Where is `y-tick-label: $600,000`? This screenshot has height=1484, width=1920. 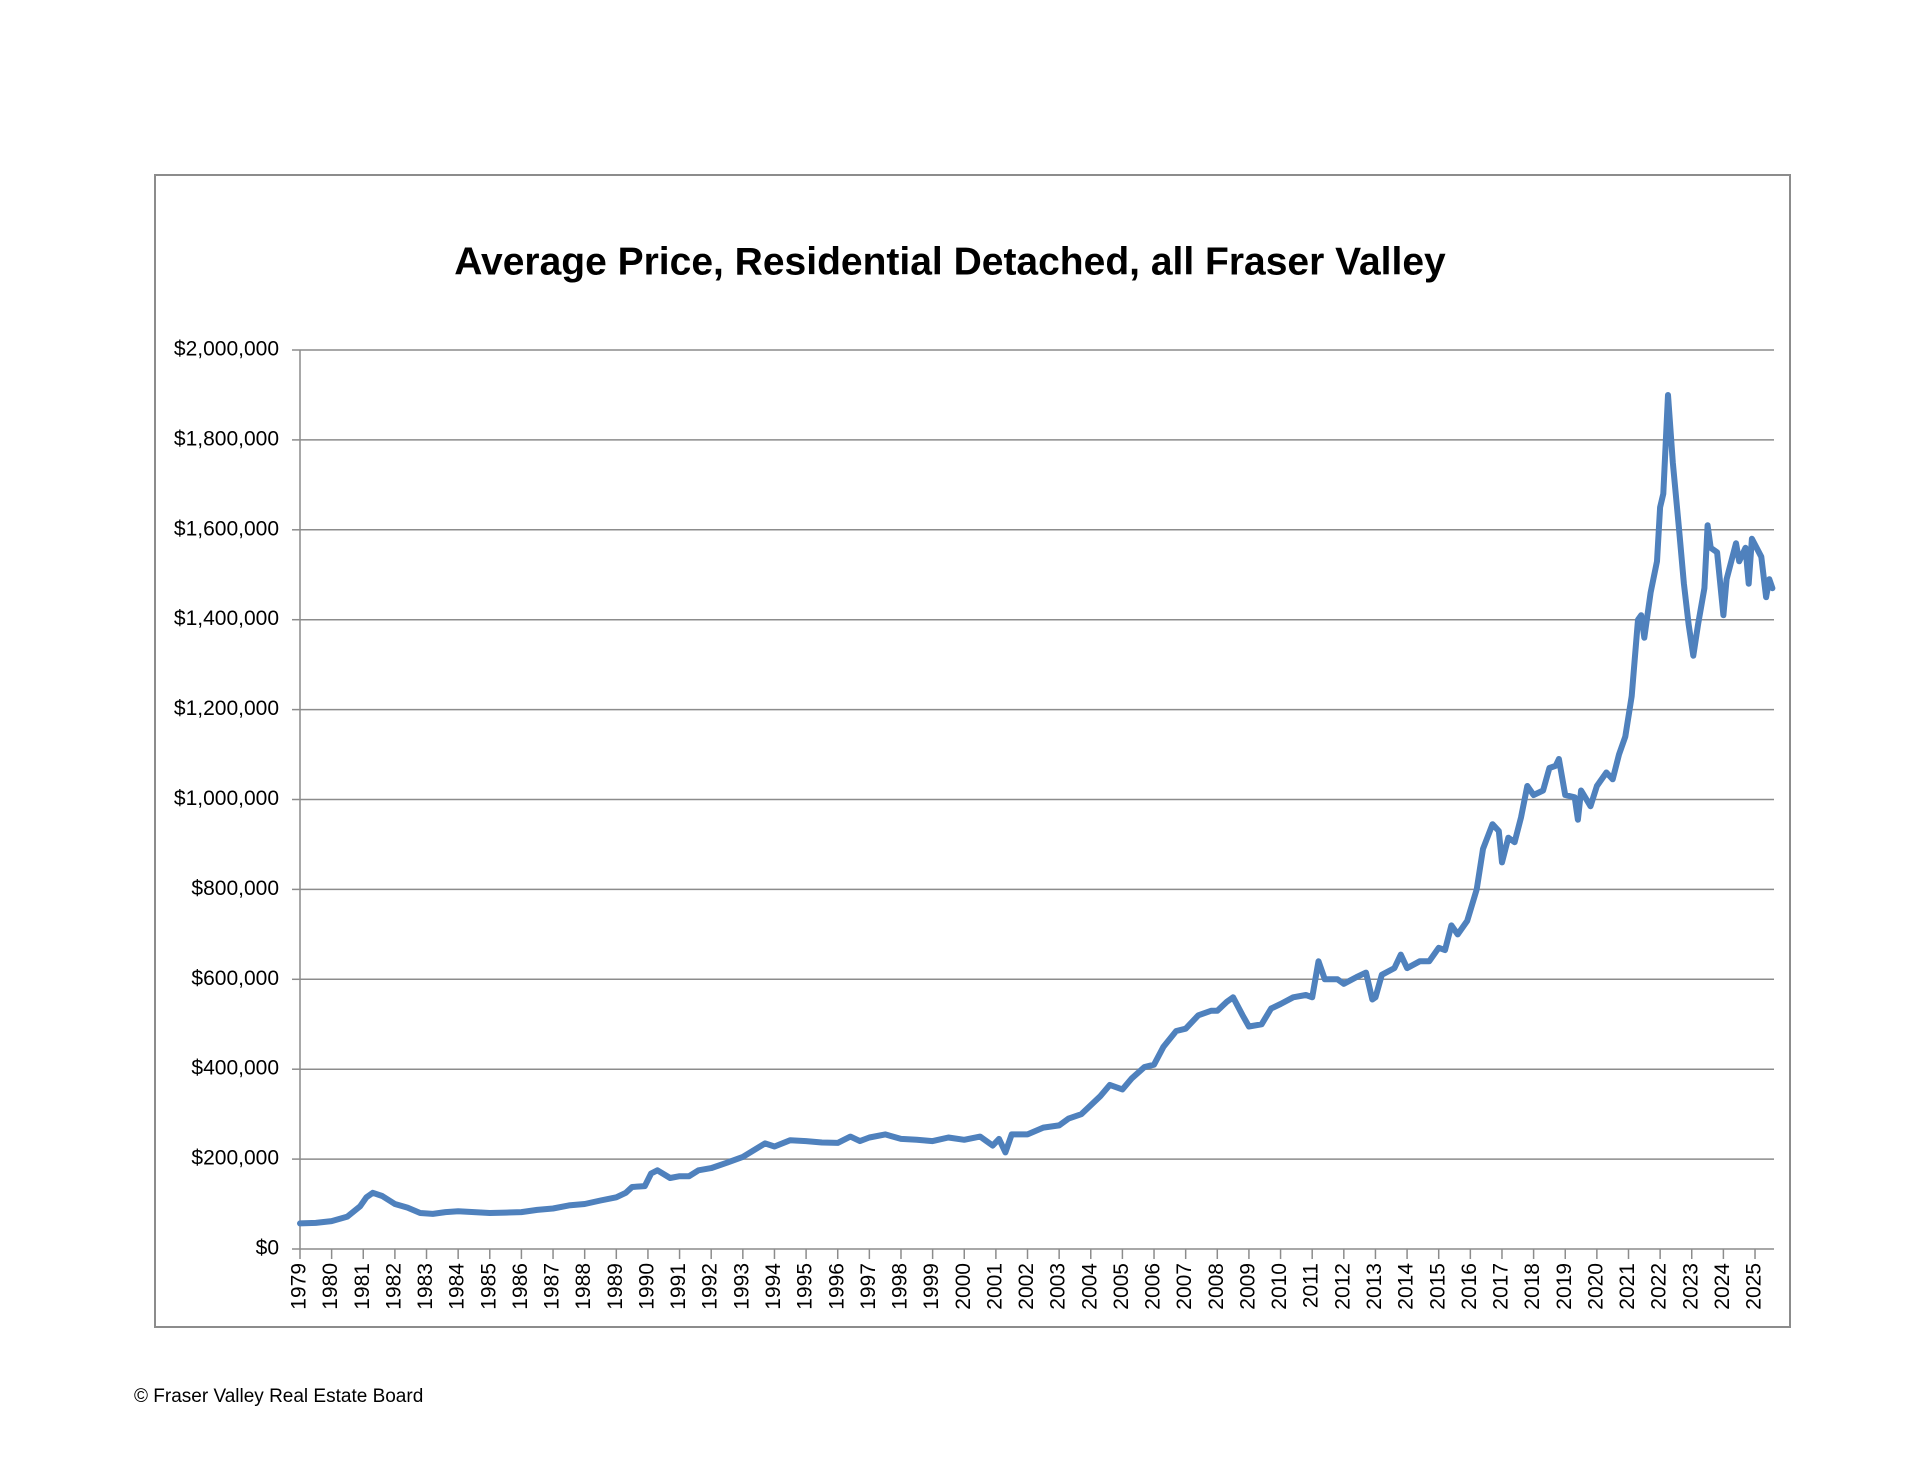
y-tick-label: $600,000 is located at coordinates (235, 978).